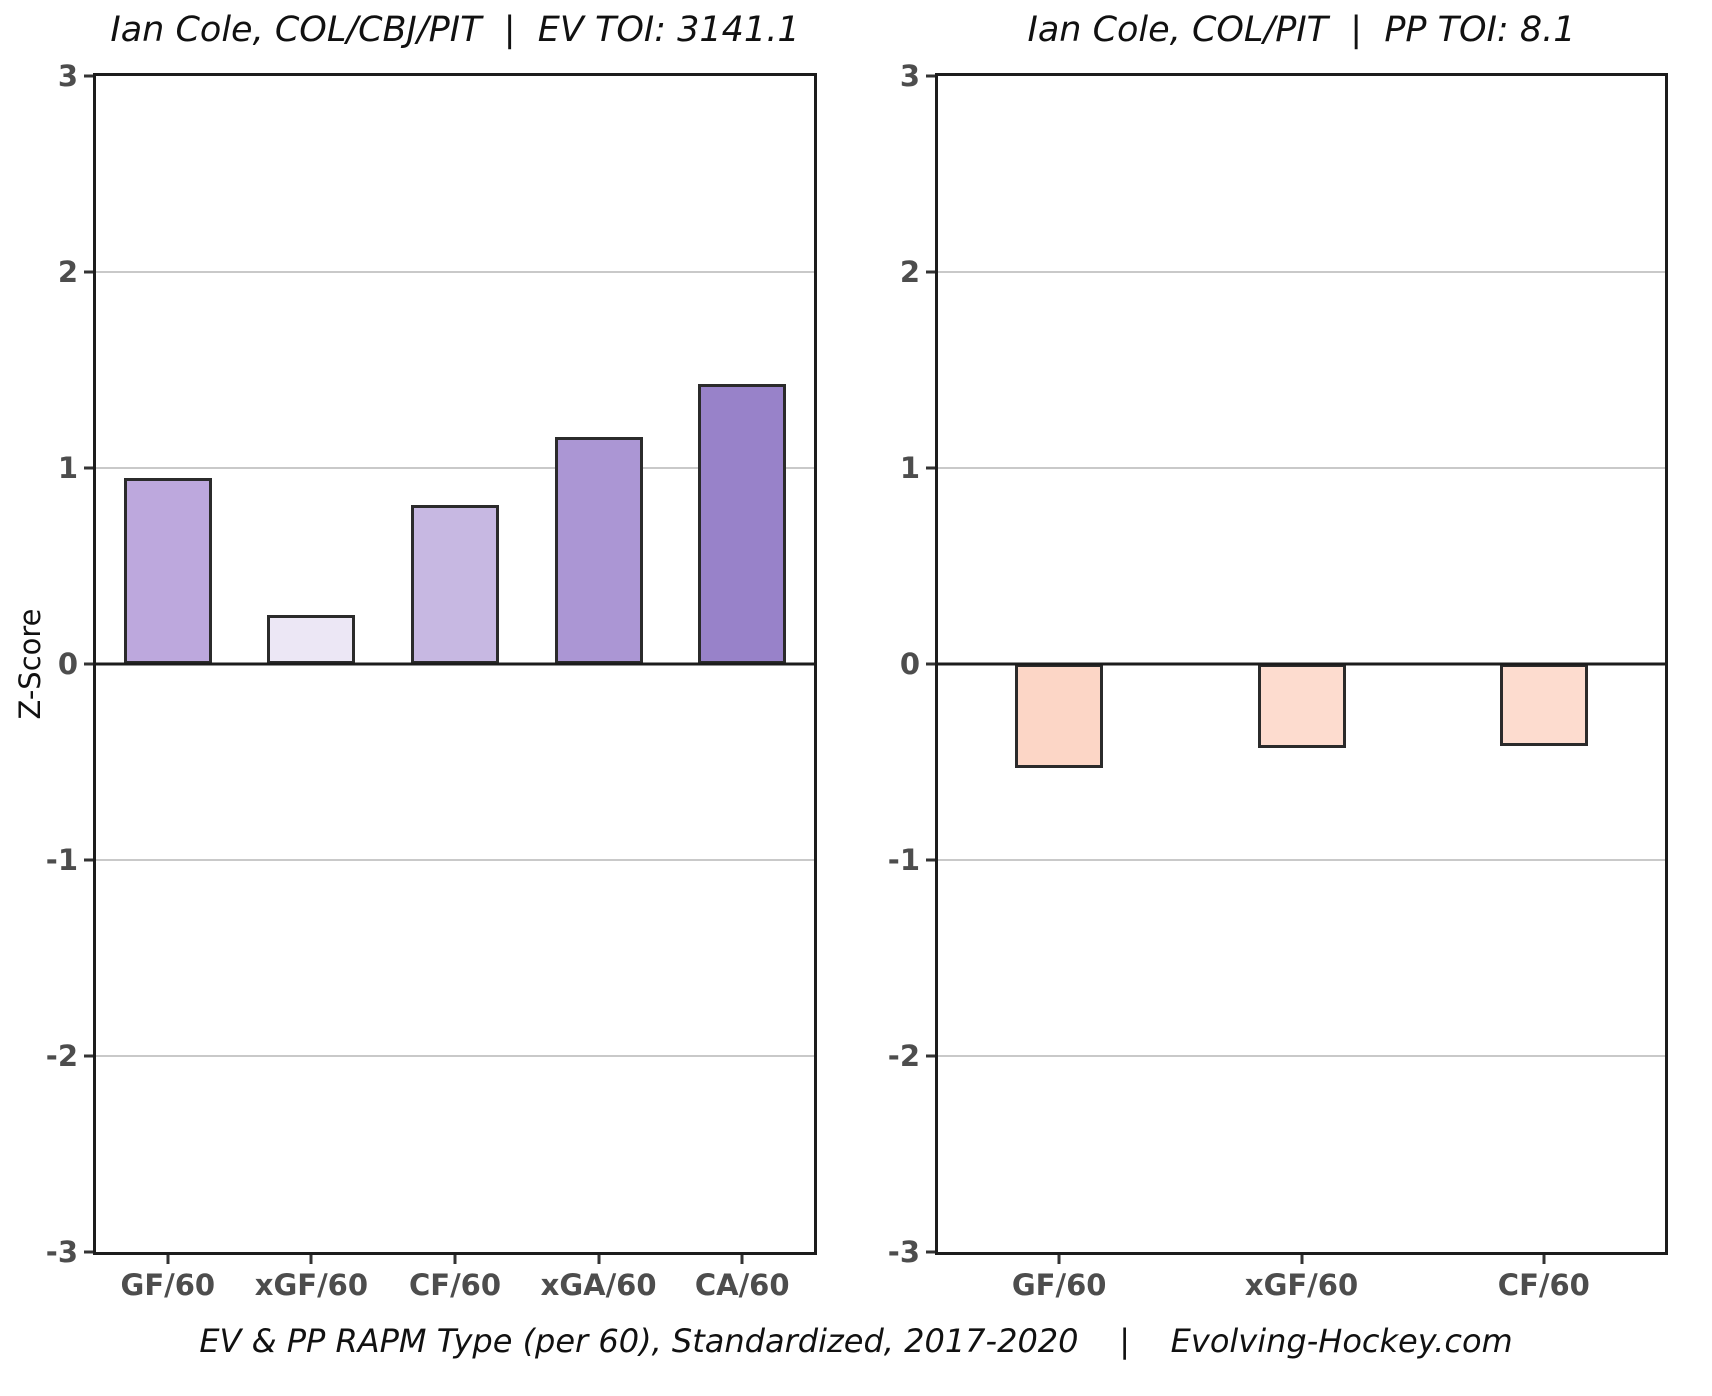 This screenshot has width=1712, height=1396. I want to click on pp-chart-title: Ian Cole, COL/PIT | PP TOI: 8.1, so click(1301, 30).